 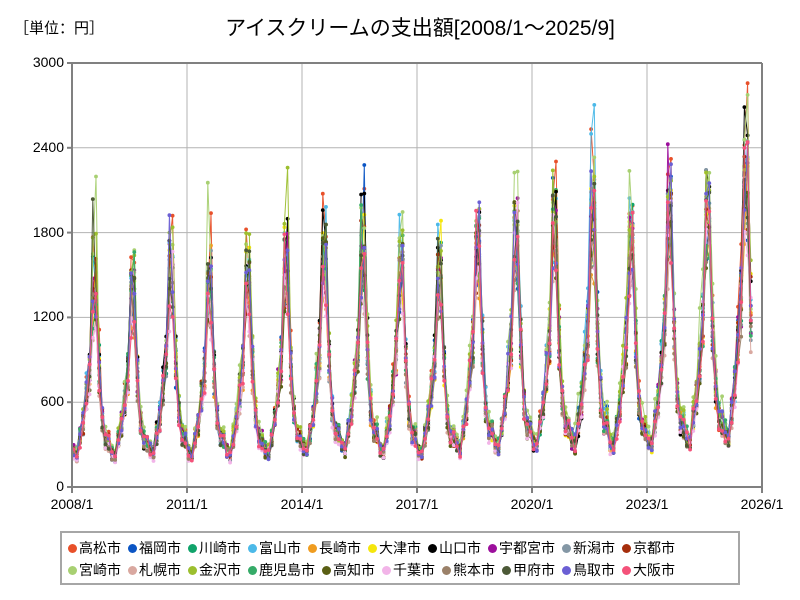 What do you see at coordinates (420, 28) in the screenshot?
I see `chart-title: アイスクリームの支出額[2008/1～2025/9]` at bounding box center [420, 28].